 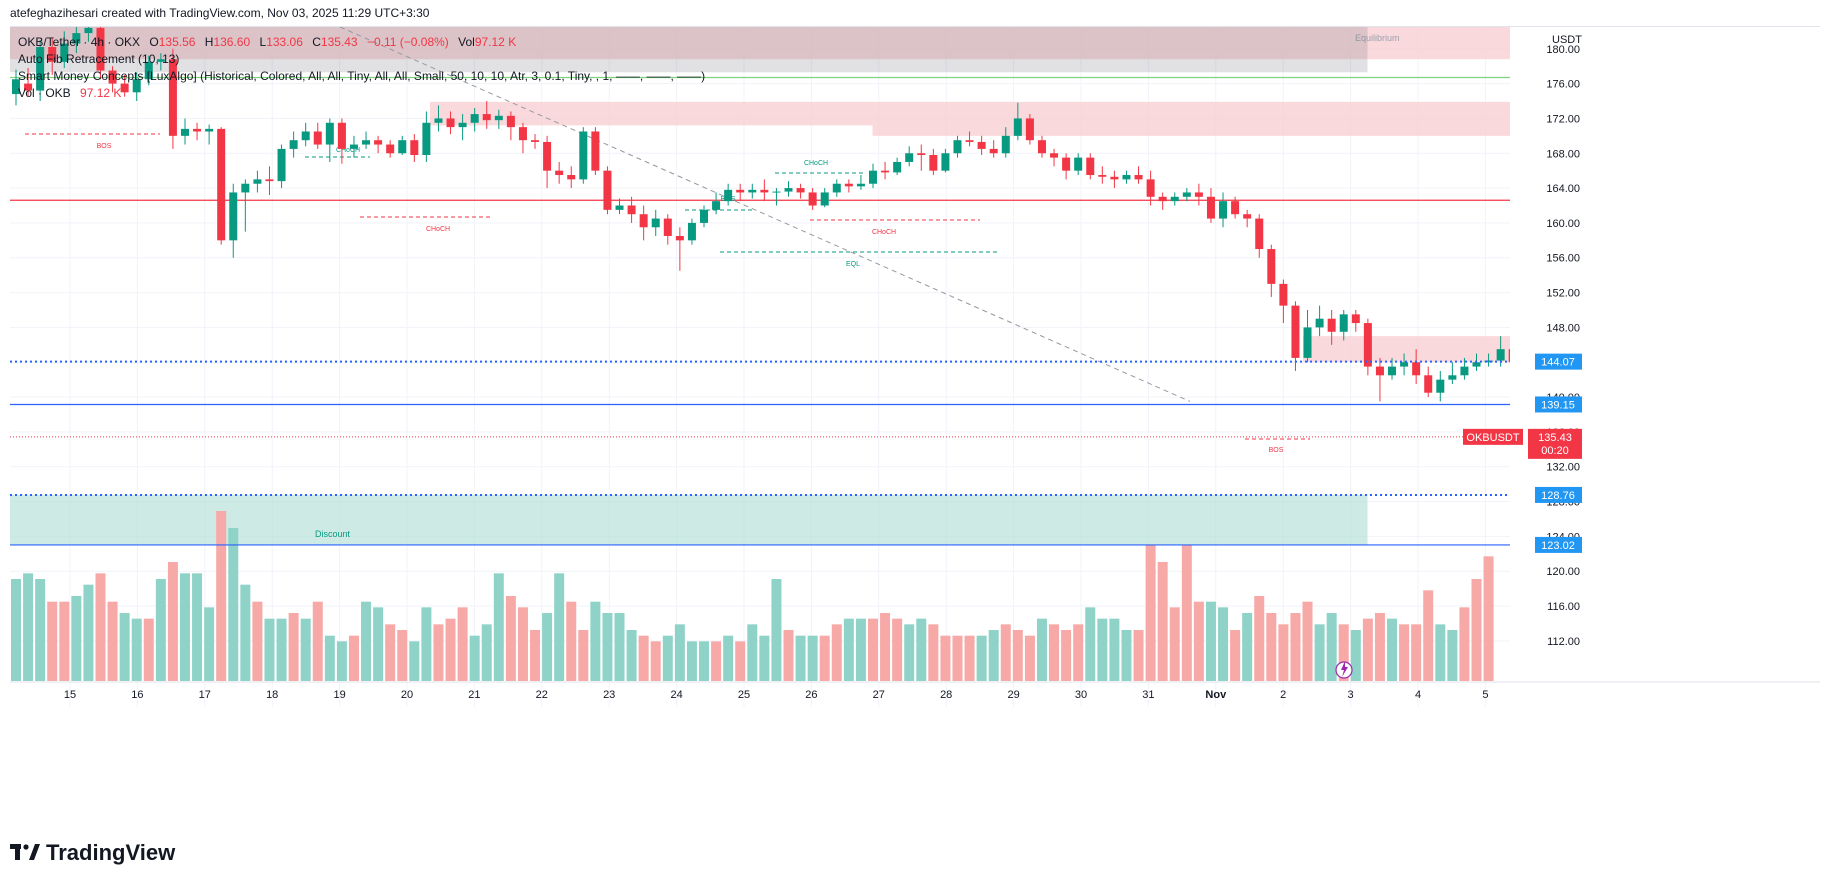 What do you see at coordinates (92, 853) in the screenshot?
I see `tradingview-logo: TradingView` at bounding box center [92, 853].